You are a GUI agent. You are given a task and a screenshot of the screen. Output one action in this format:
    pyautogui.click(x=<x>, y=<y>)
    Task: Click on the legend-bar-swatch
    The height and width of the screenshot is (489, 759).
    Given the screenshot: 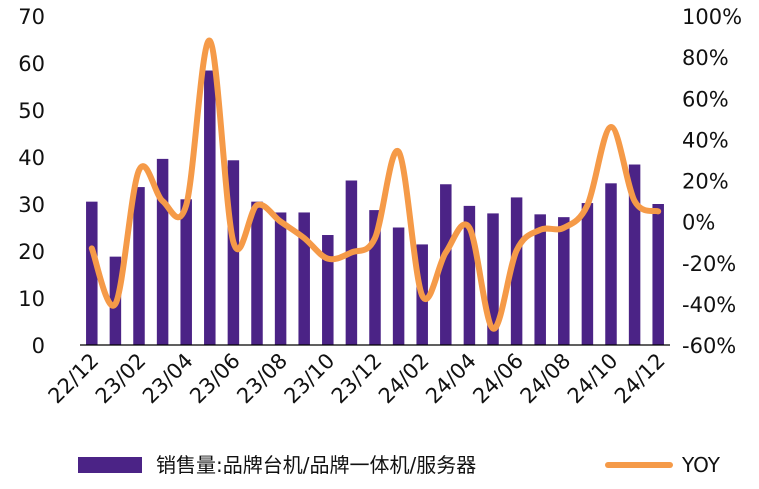 What is the action you would take?
    pyautogui.click(x=110, y=465)
    